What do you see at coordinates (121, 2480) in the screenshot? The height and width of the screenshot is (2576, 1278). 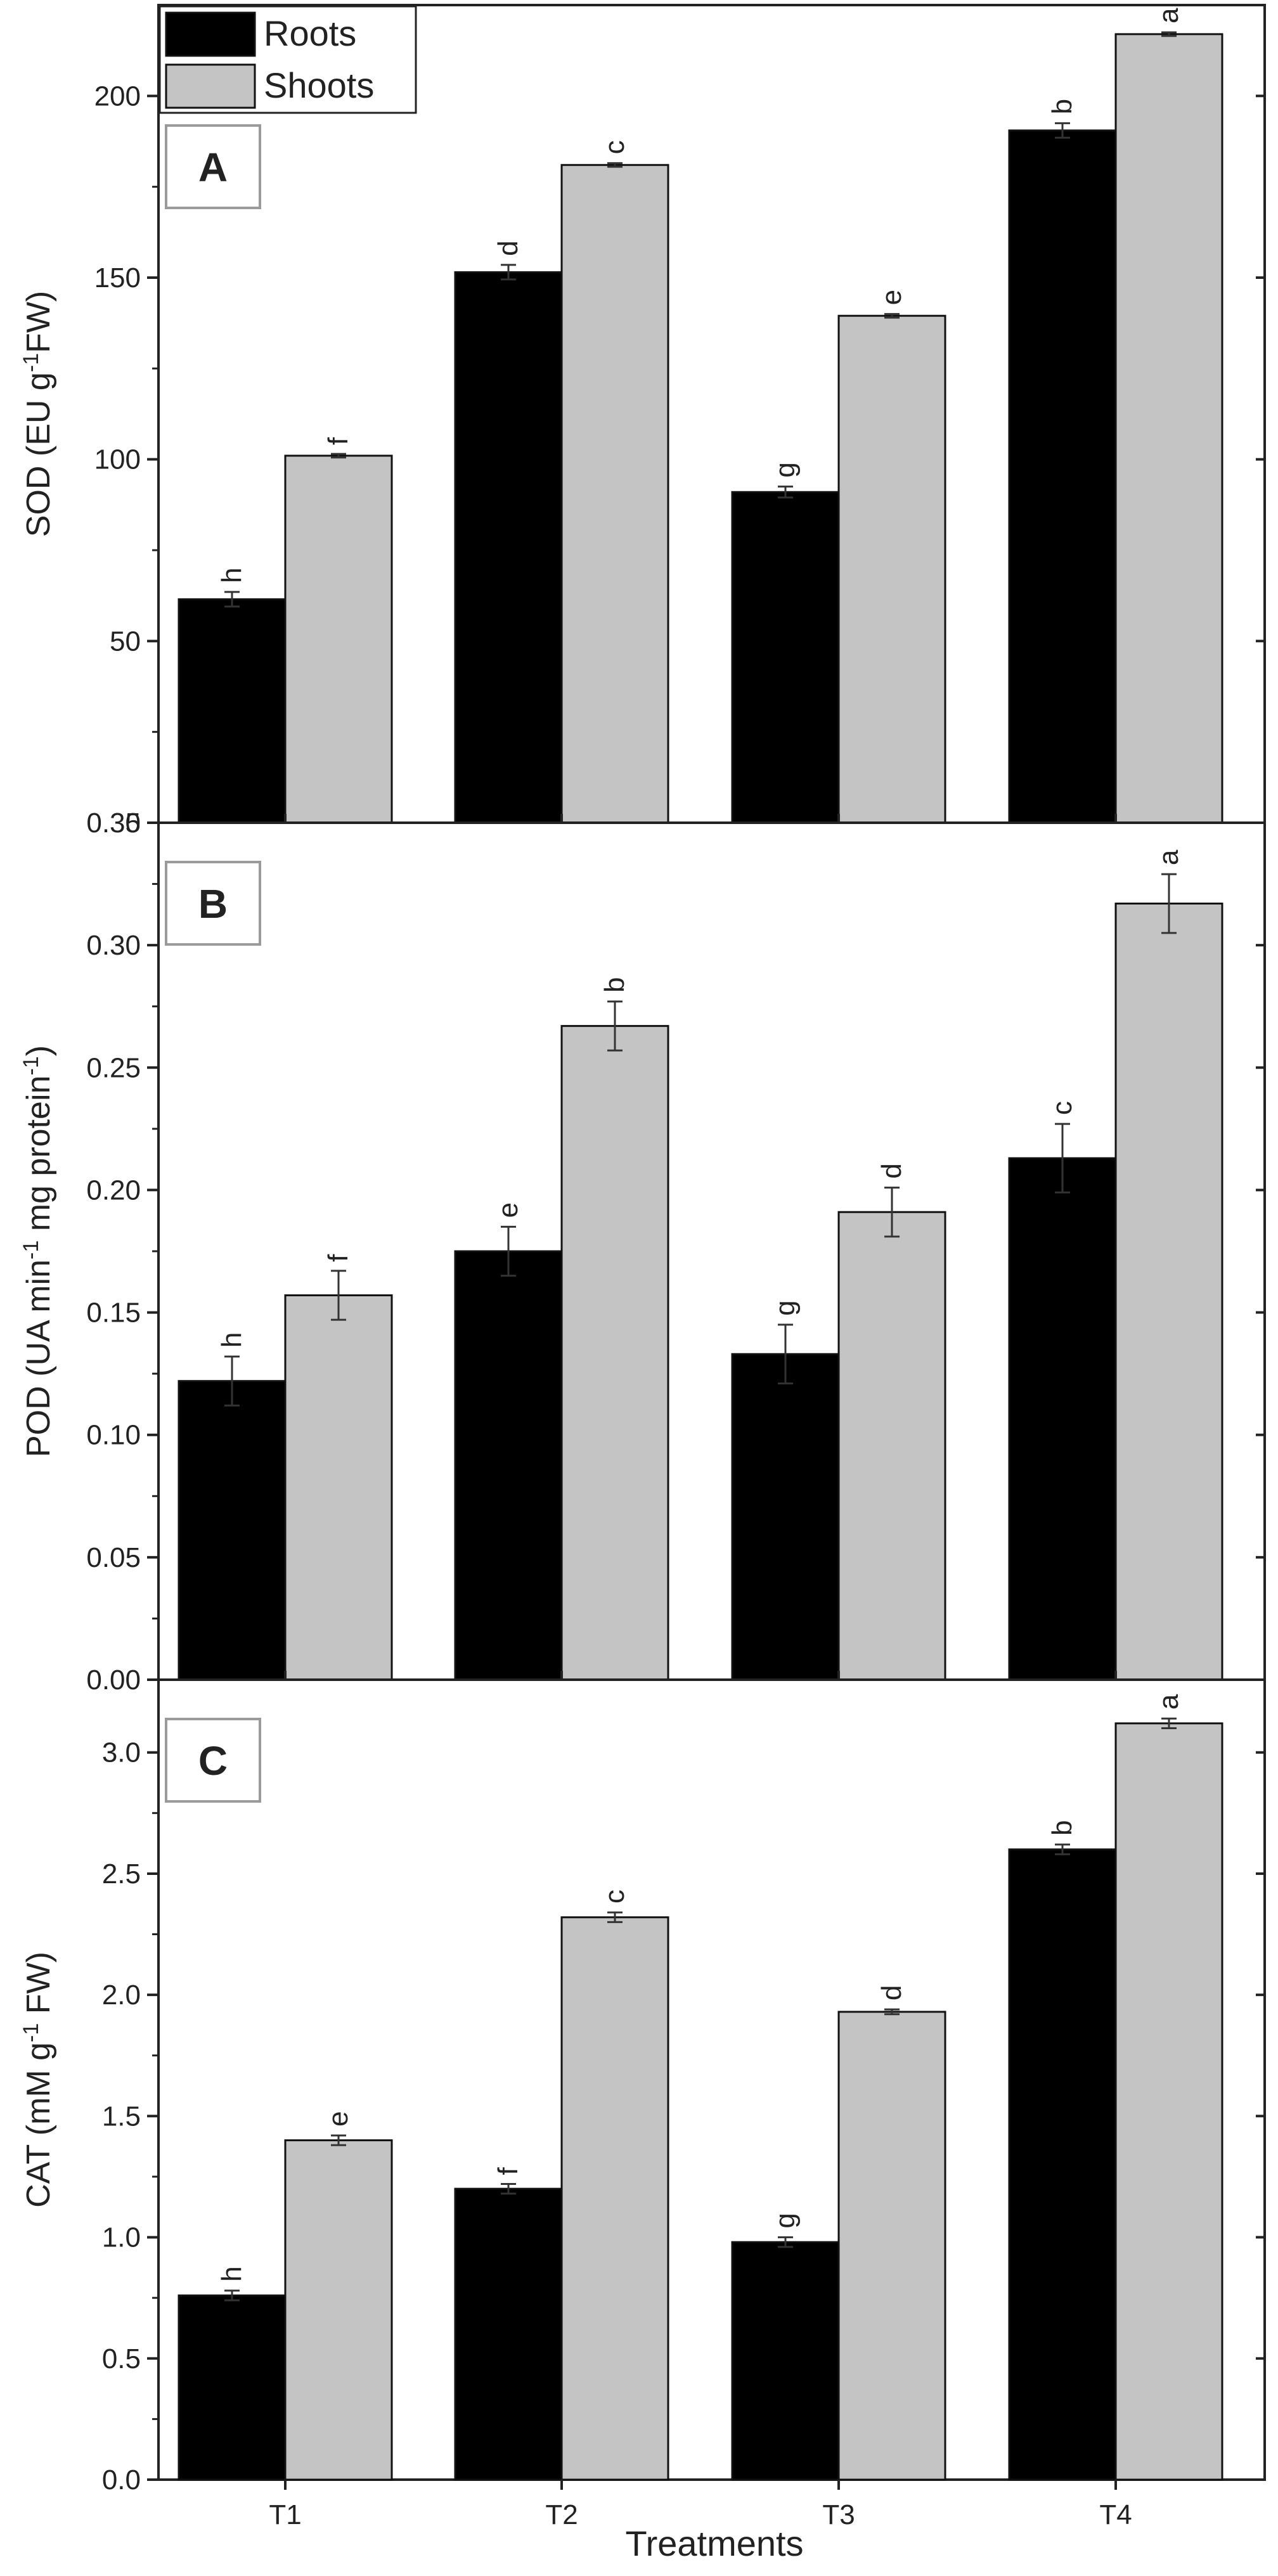 I see `y-tick-label: 0.0` at bounding box center [121, 2480].